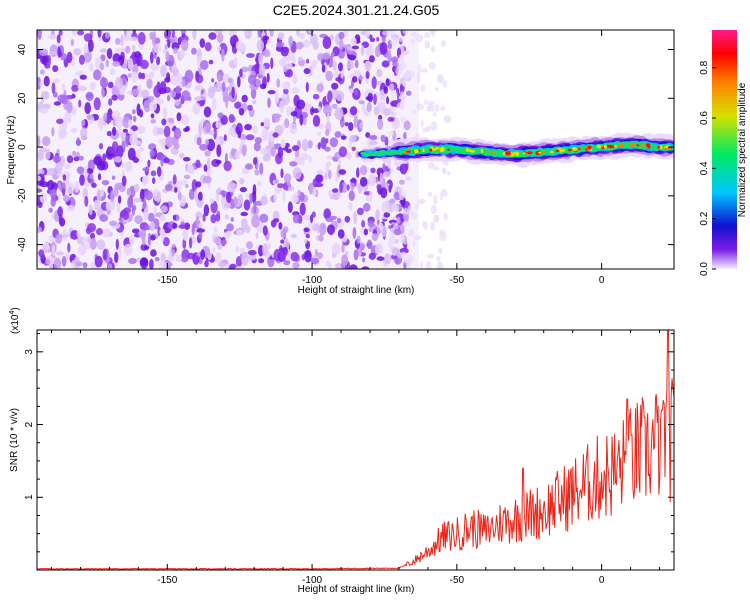 The width and height of the screenshot is (750, 600). What do you see at coordinates (724, 149) in the screenshot?
I see `colorbar-gradient` at bounding box center [724, 149].